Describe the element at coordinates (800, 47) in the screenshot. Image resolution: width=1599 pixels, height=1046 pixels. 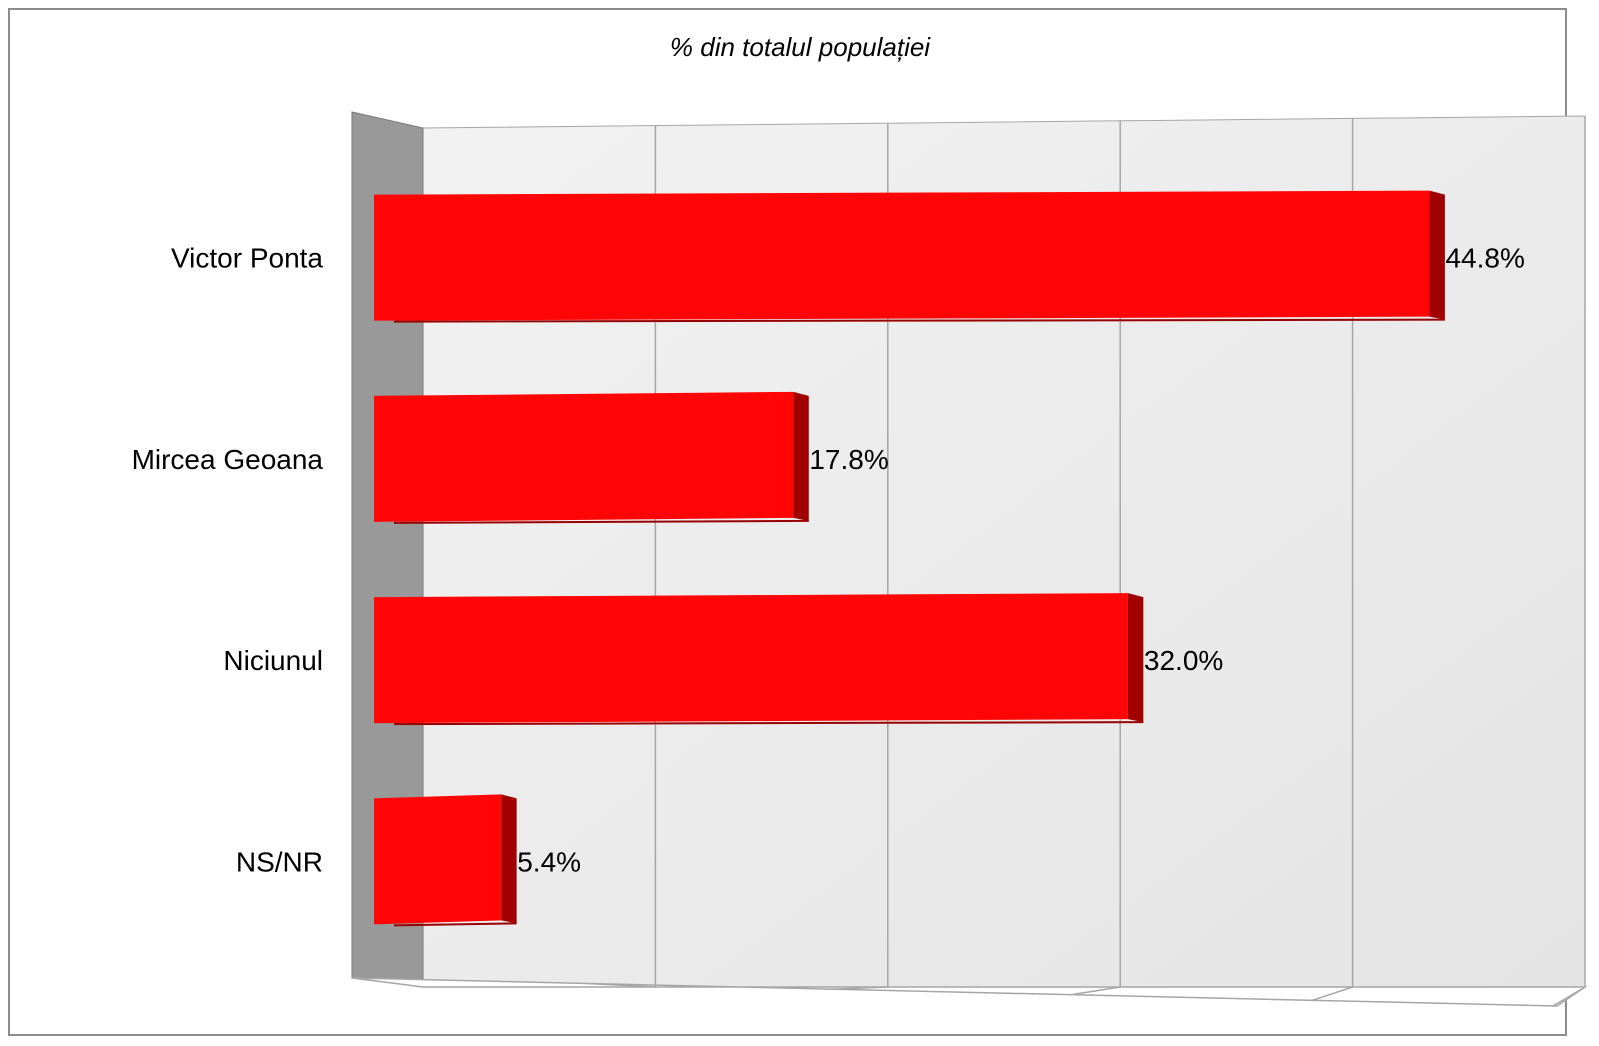
I see `chart-title: % din totalul populației` at that location.